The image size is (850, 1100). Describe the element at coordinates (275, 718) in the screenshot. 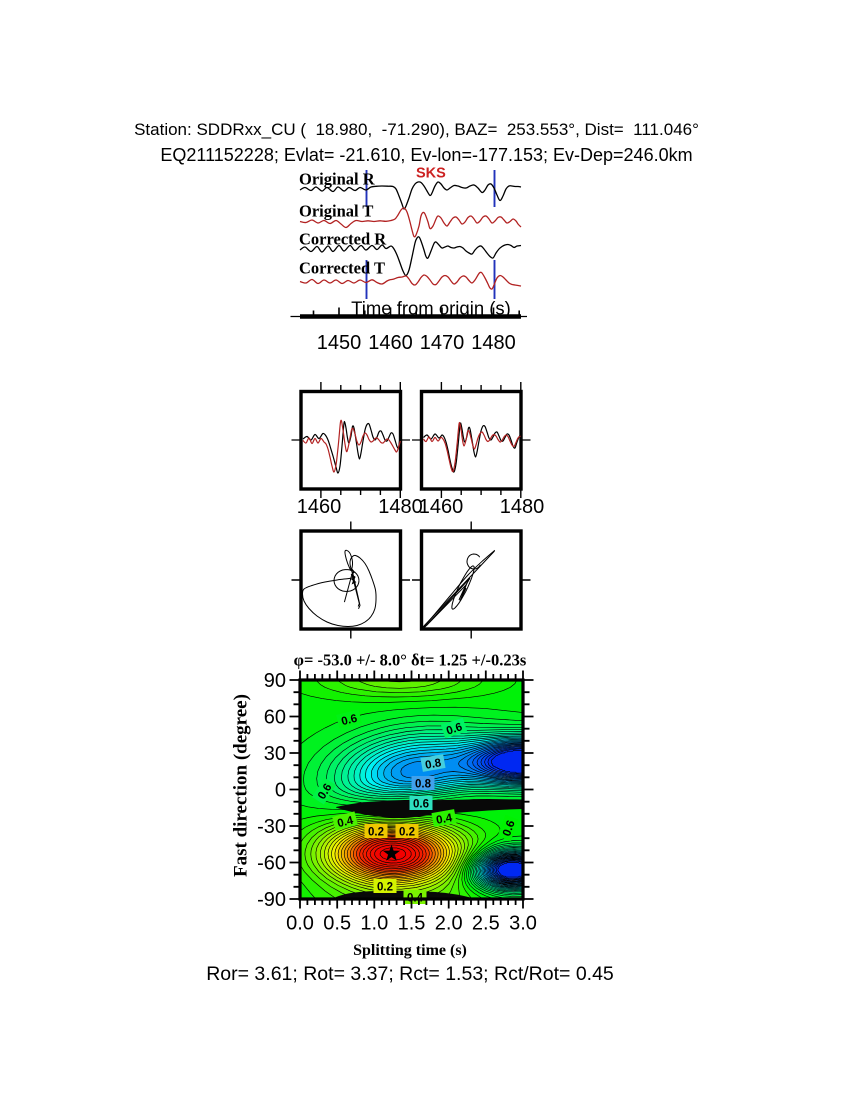

I see `svg-text: 60` at that location.